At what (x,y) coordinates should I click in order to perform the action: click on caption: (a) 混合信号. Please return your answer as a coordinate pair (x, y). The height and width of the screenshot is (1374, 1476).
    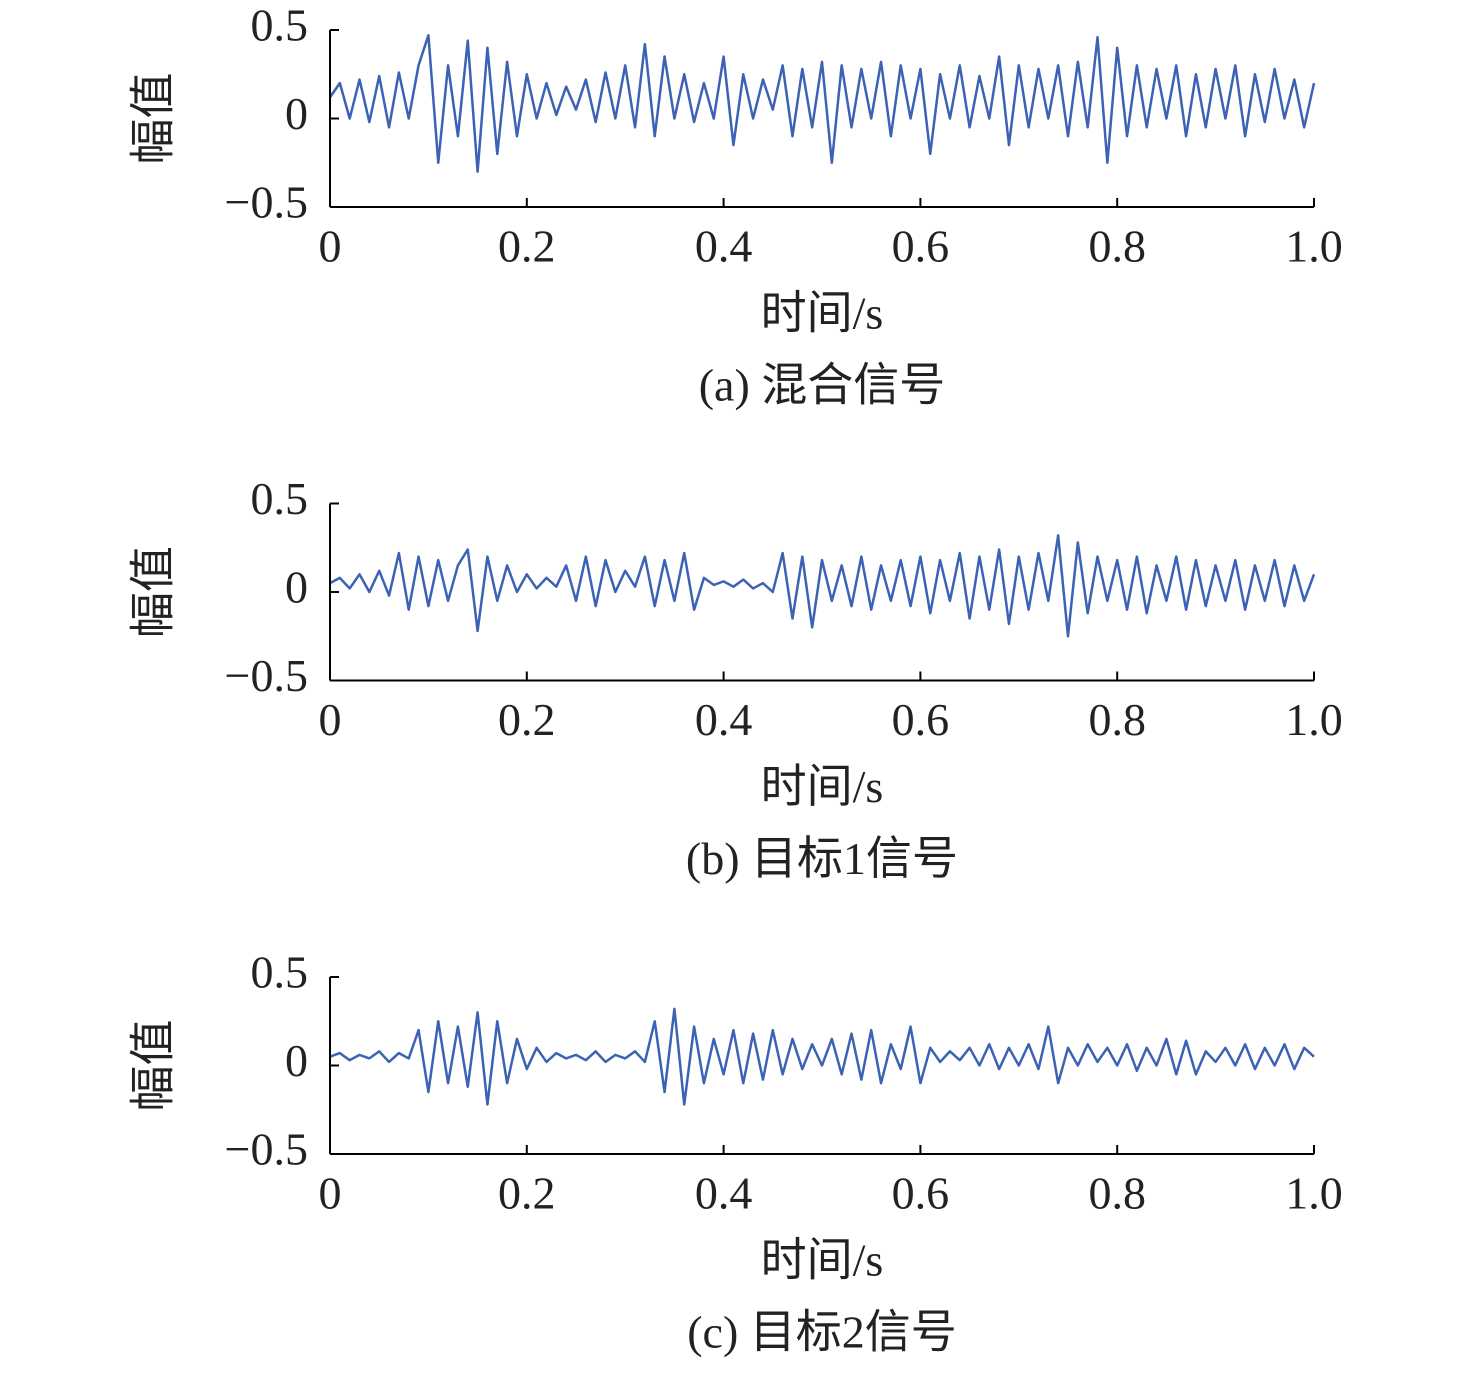
    Looking at the image, I should click on (822, 385).